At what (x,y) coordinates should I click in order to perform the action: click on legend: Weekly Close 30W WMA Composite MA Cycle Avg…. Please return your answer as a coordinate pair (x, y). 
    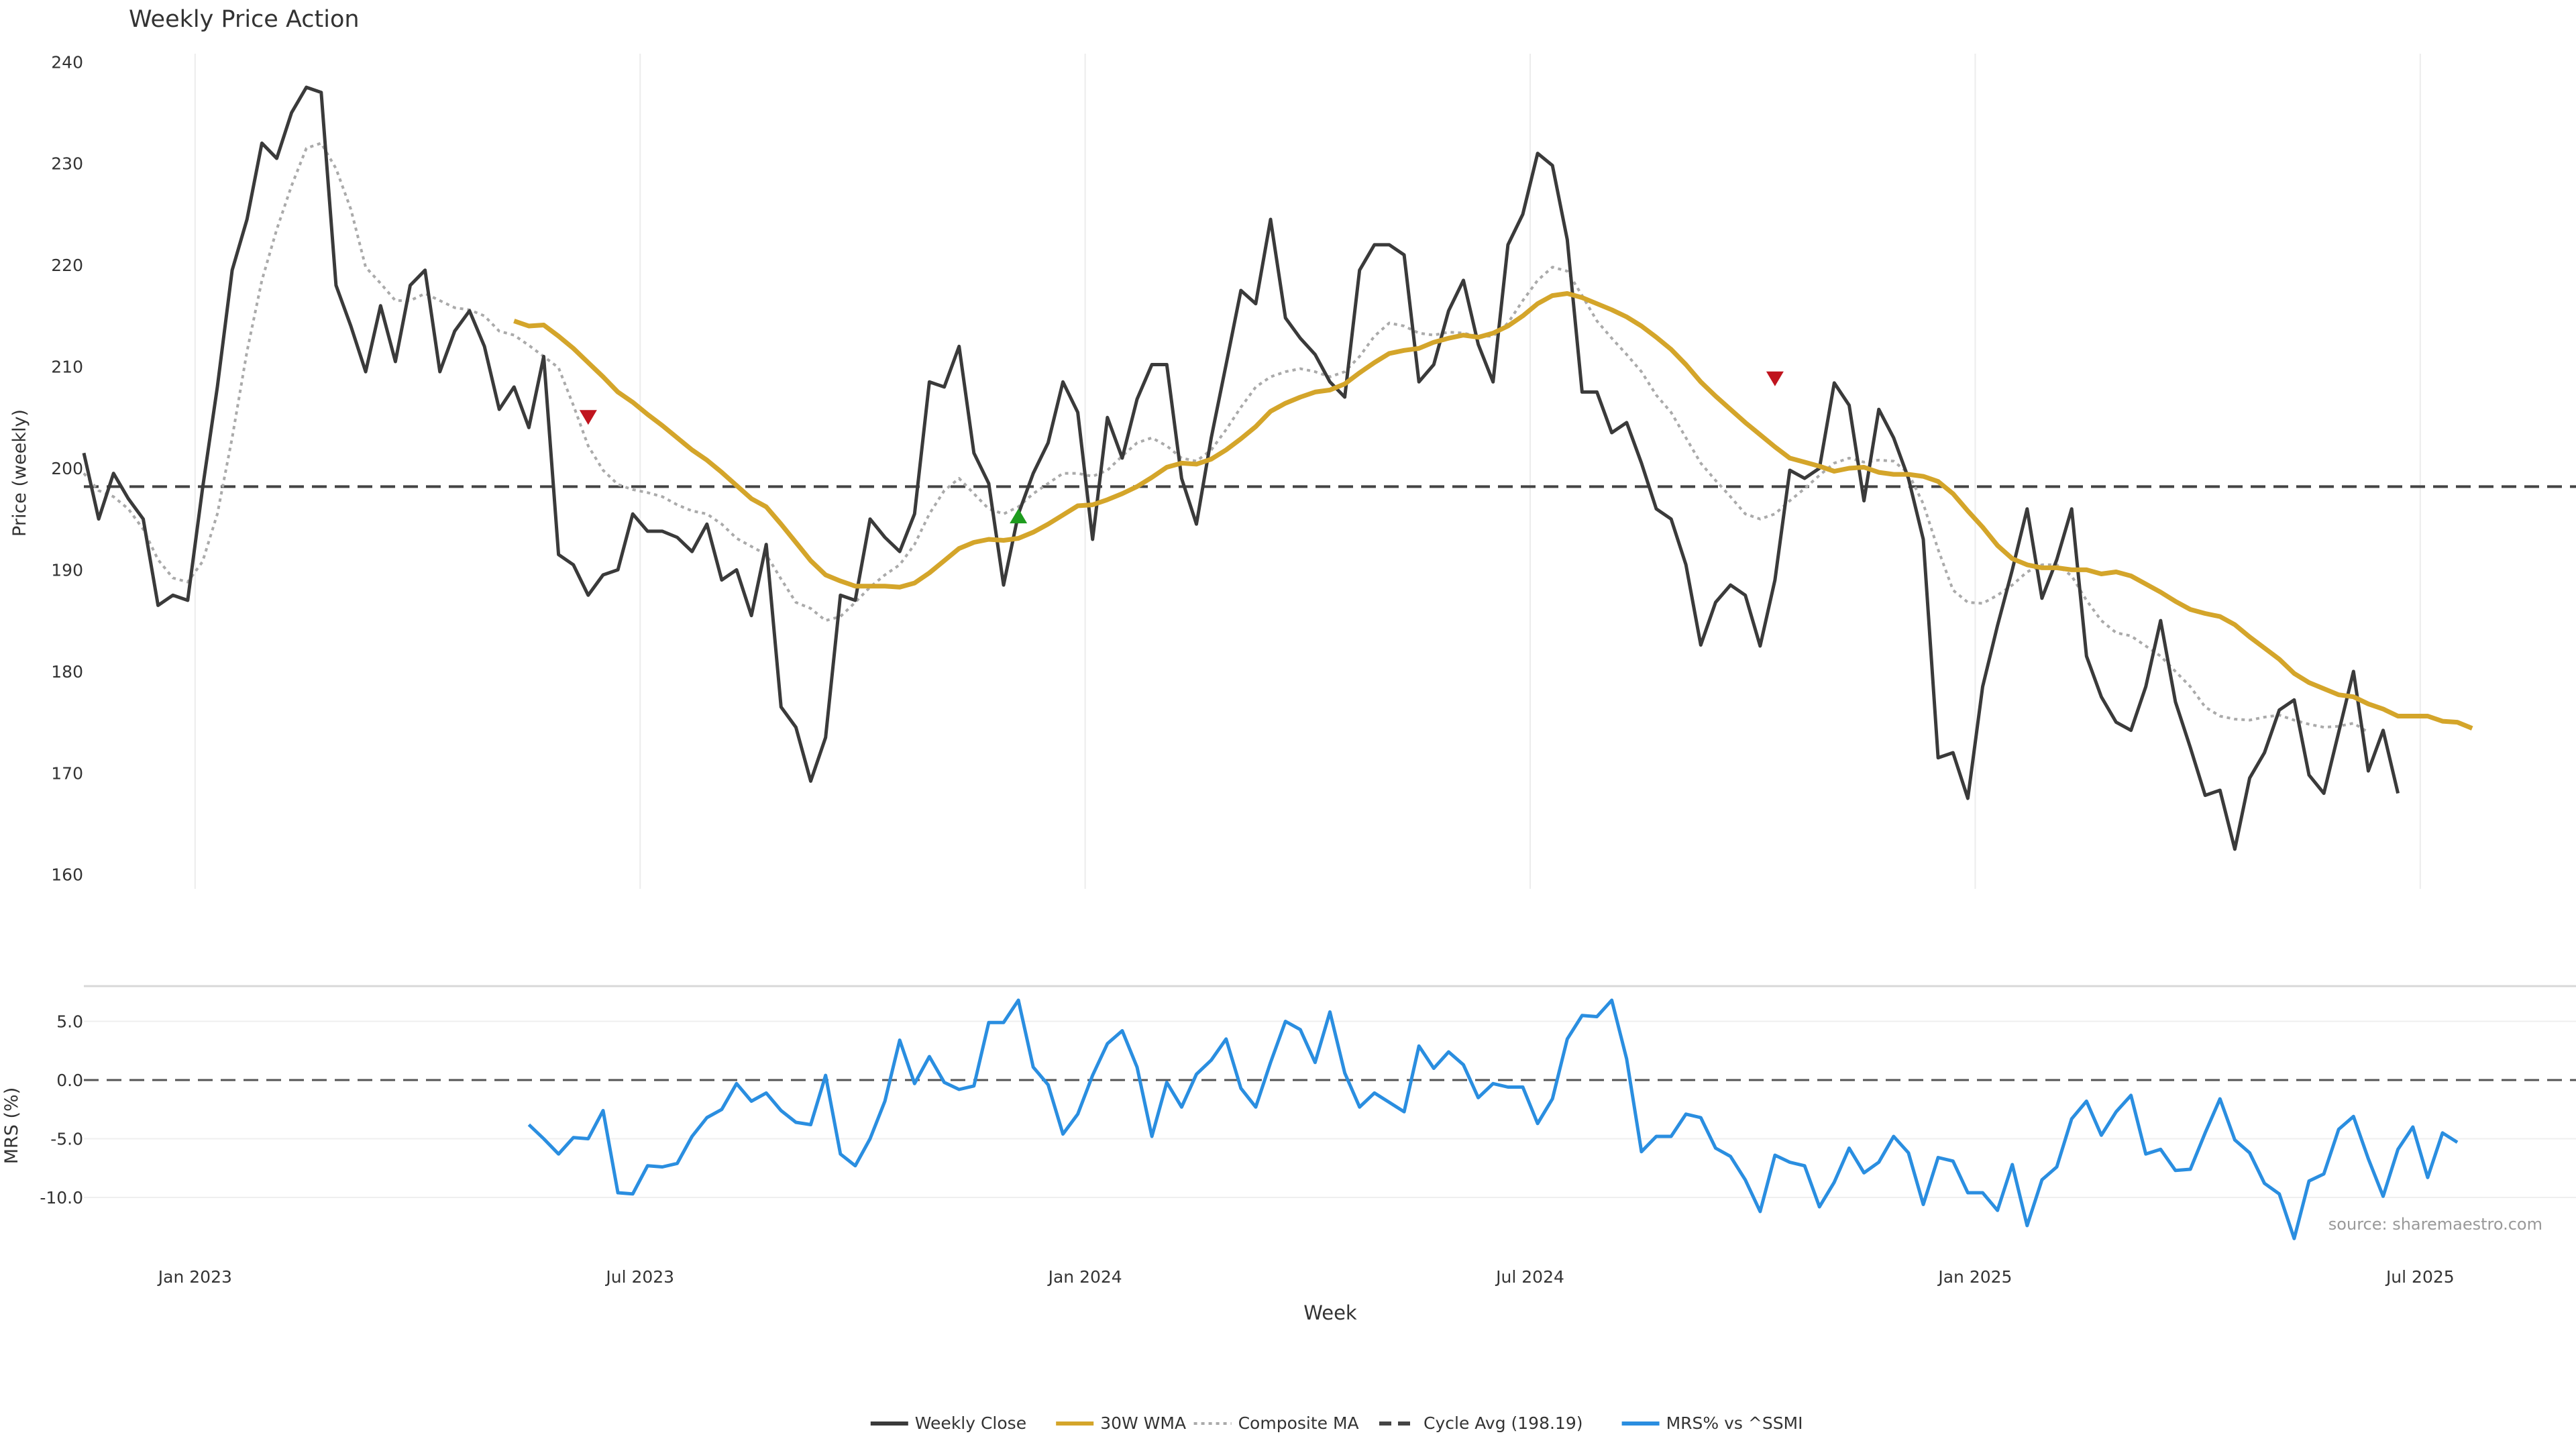
    Looking at the image, I should click on (1336, 1423).